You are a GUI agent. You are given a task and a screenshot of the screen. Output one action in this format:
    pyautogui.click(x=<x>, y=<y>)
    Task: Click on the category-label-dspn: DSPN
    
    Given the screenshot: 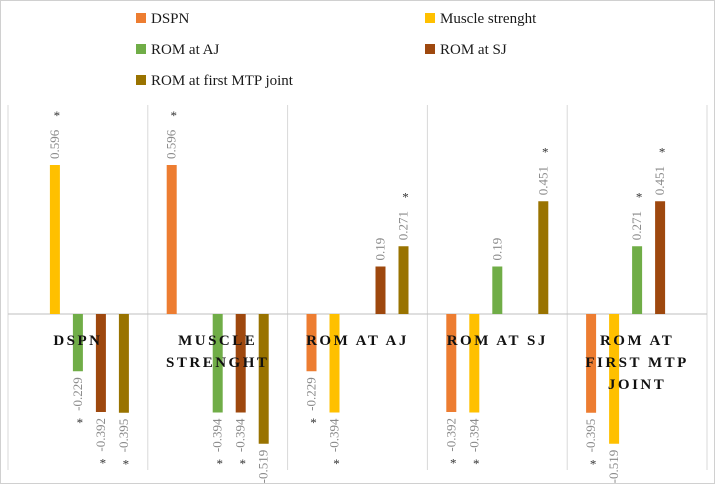 What is the action you would take?
    pyautogui.click(x=77, y=341)
    